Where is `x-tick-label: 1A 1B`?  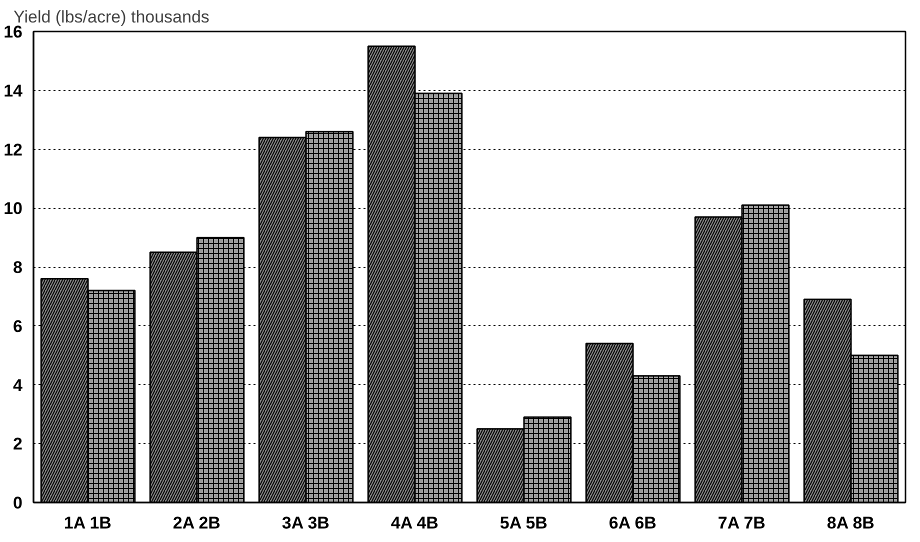 x-tick-label: 1A 1B is located at coordinates (88, 523).